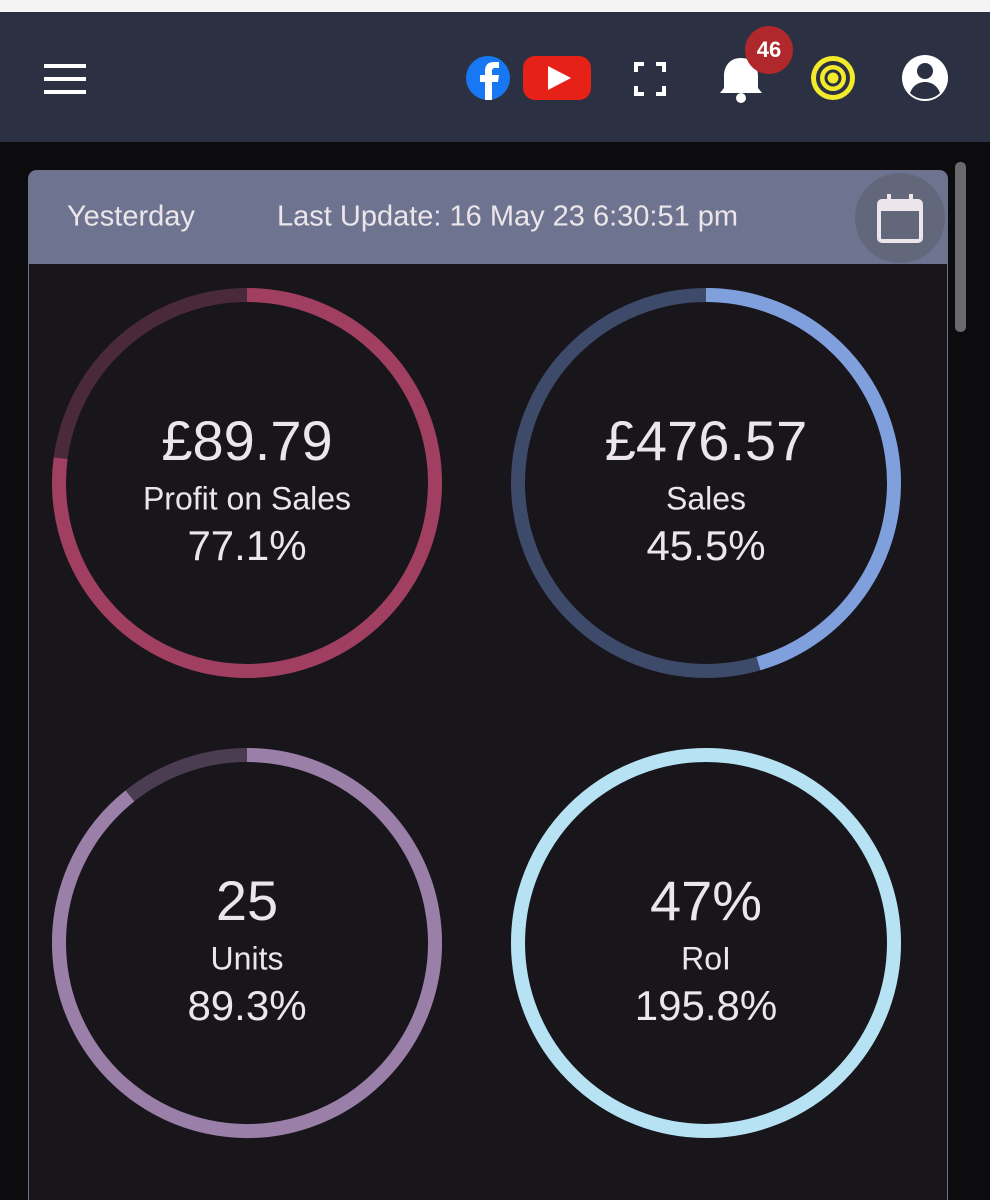 Image resolution: width=990 pixels, height=1200 pixels. Describe the element at coordinates (495, 6) in the screenshot. I see `browser-strip` at that location.